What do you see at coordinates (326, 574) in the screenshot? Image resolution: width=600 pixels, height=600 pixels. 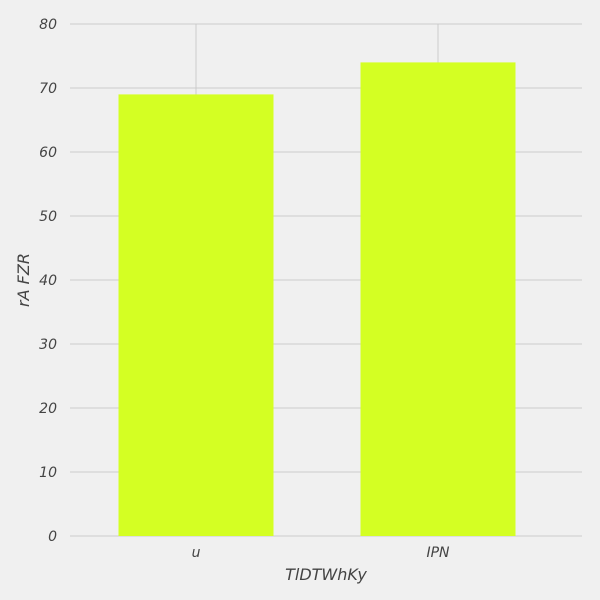 I see `x-axis-label: TlDTWhKy` at bounding box center [326, 574].